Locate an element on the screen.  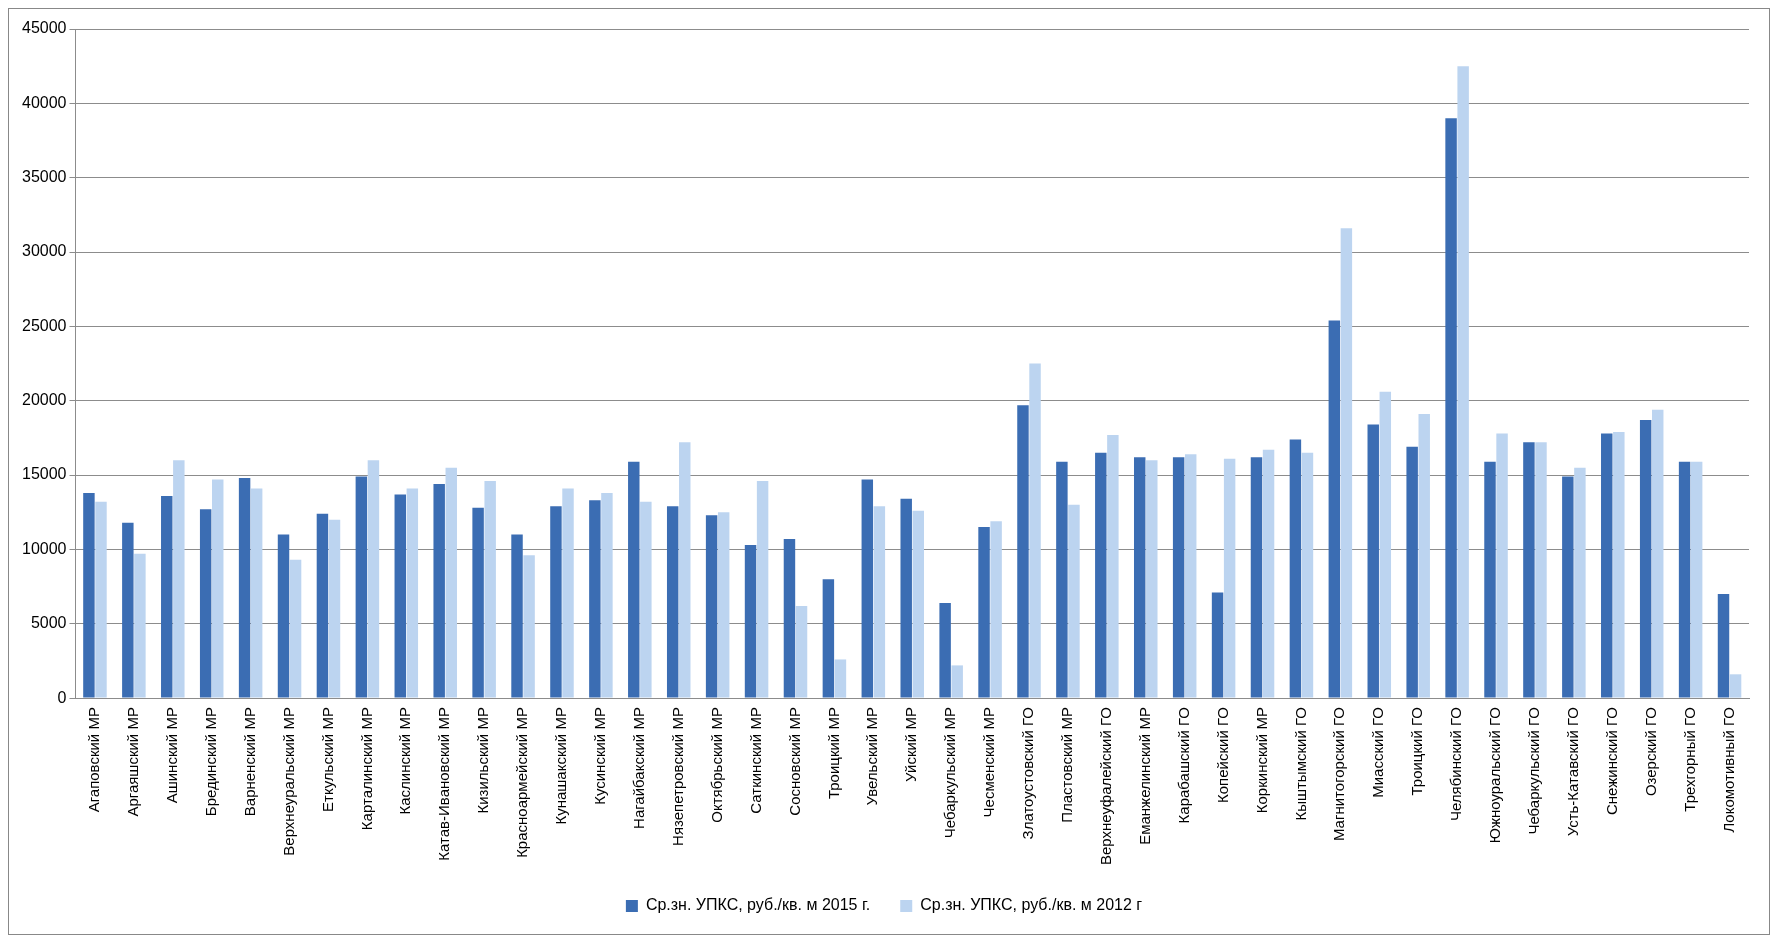
x-tick-label: Снежинский ГО is located at coordinates (1611, 761).